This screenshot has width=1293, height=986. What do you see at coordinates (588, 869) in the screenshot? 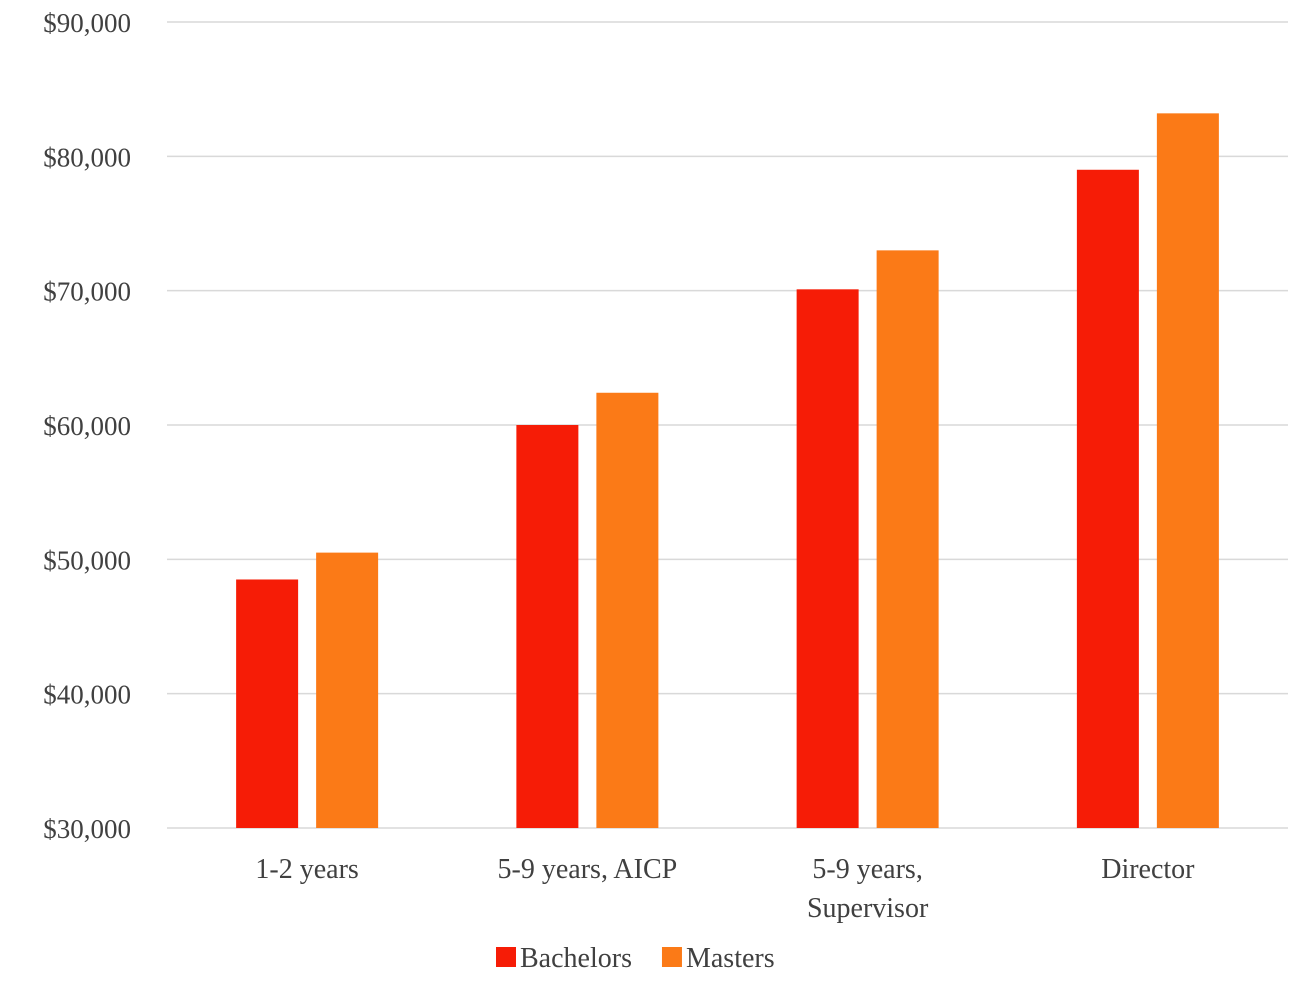
I see `x-category-label: 5-9 years, AICP` at bounding box center [588, 869].